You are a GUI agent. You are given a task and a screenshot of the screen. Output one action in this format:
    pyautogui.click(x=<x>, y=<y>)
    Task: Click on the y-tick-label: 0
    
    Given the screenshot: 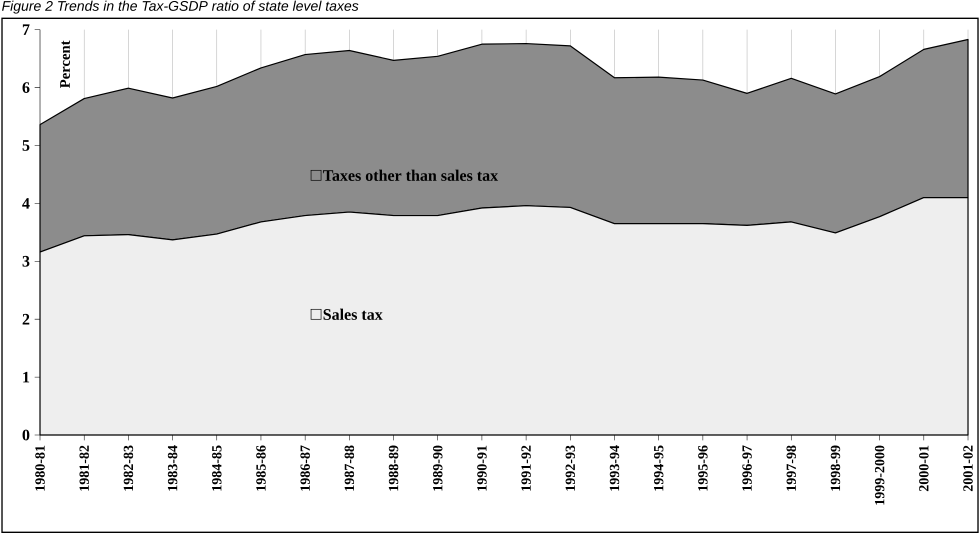 What is the action you would take?
    pyautogui.click(x=26, y=435)
    